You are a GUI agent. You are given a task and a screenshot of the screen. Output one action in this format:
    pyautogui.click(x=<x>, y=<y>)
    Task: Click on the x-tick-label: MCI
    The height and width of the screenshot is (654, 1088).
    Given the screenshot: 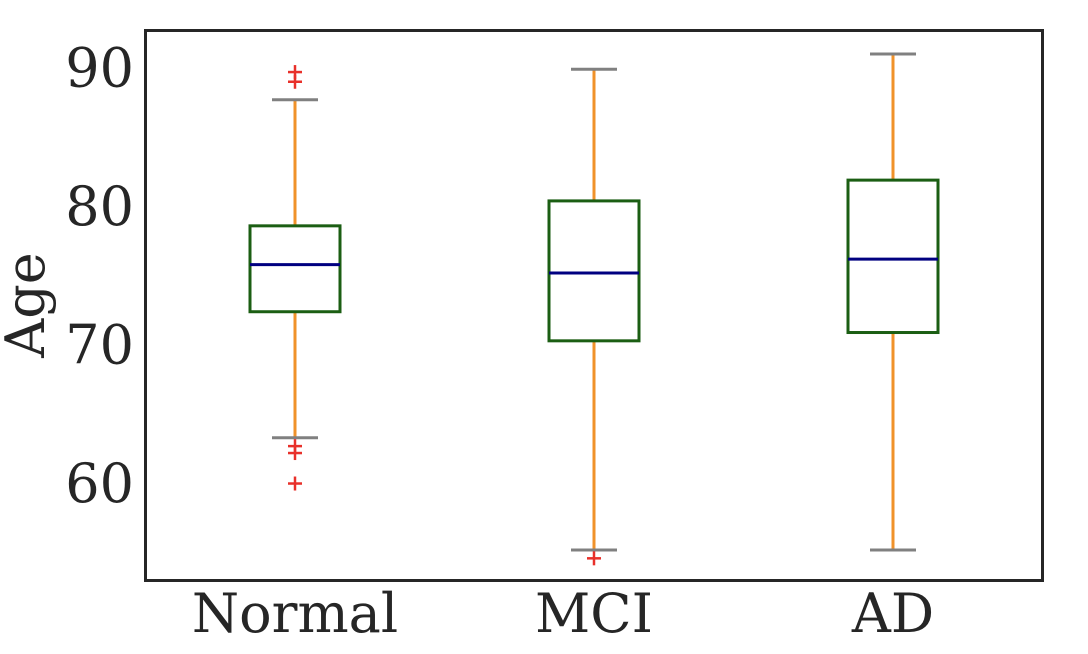 What is the action you would take?
    pyautogui.click(x=594, y=613)
    